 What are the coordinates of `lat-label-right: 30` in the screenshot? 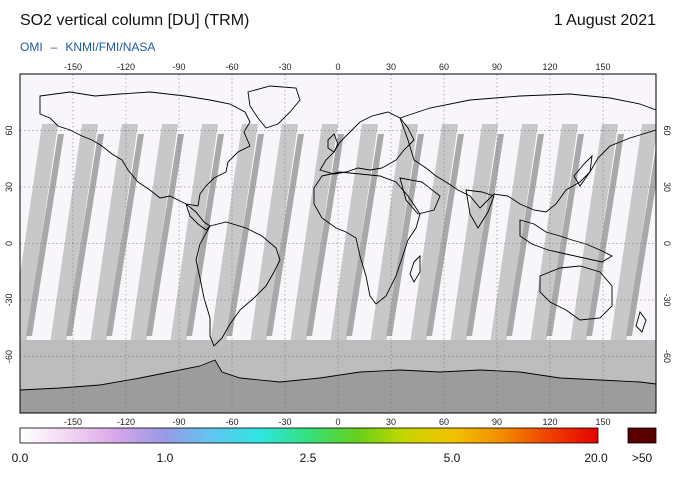 It's located at (667, 187).